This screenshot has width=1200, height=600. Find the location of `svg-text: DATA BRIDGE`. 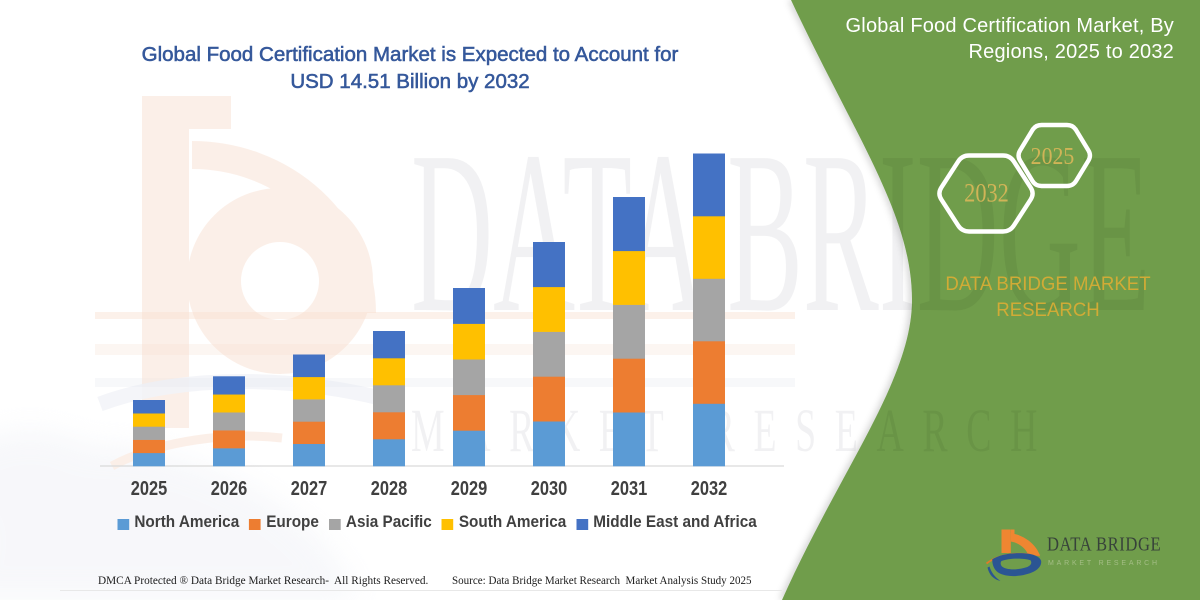

svg-text: DATA BRIDGE is located at coordinates (1104, 544).